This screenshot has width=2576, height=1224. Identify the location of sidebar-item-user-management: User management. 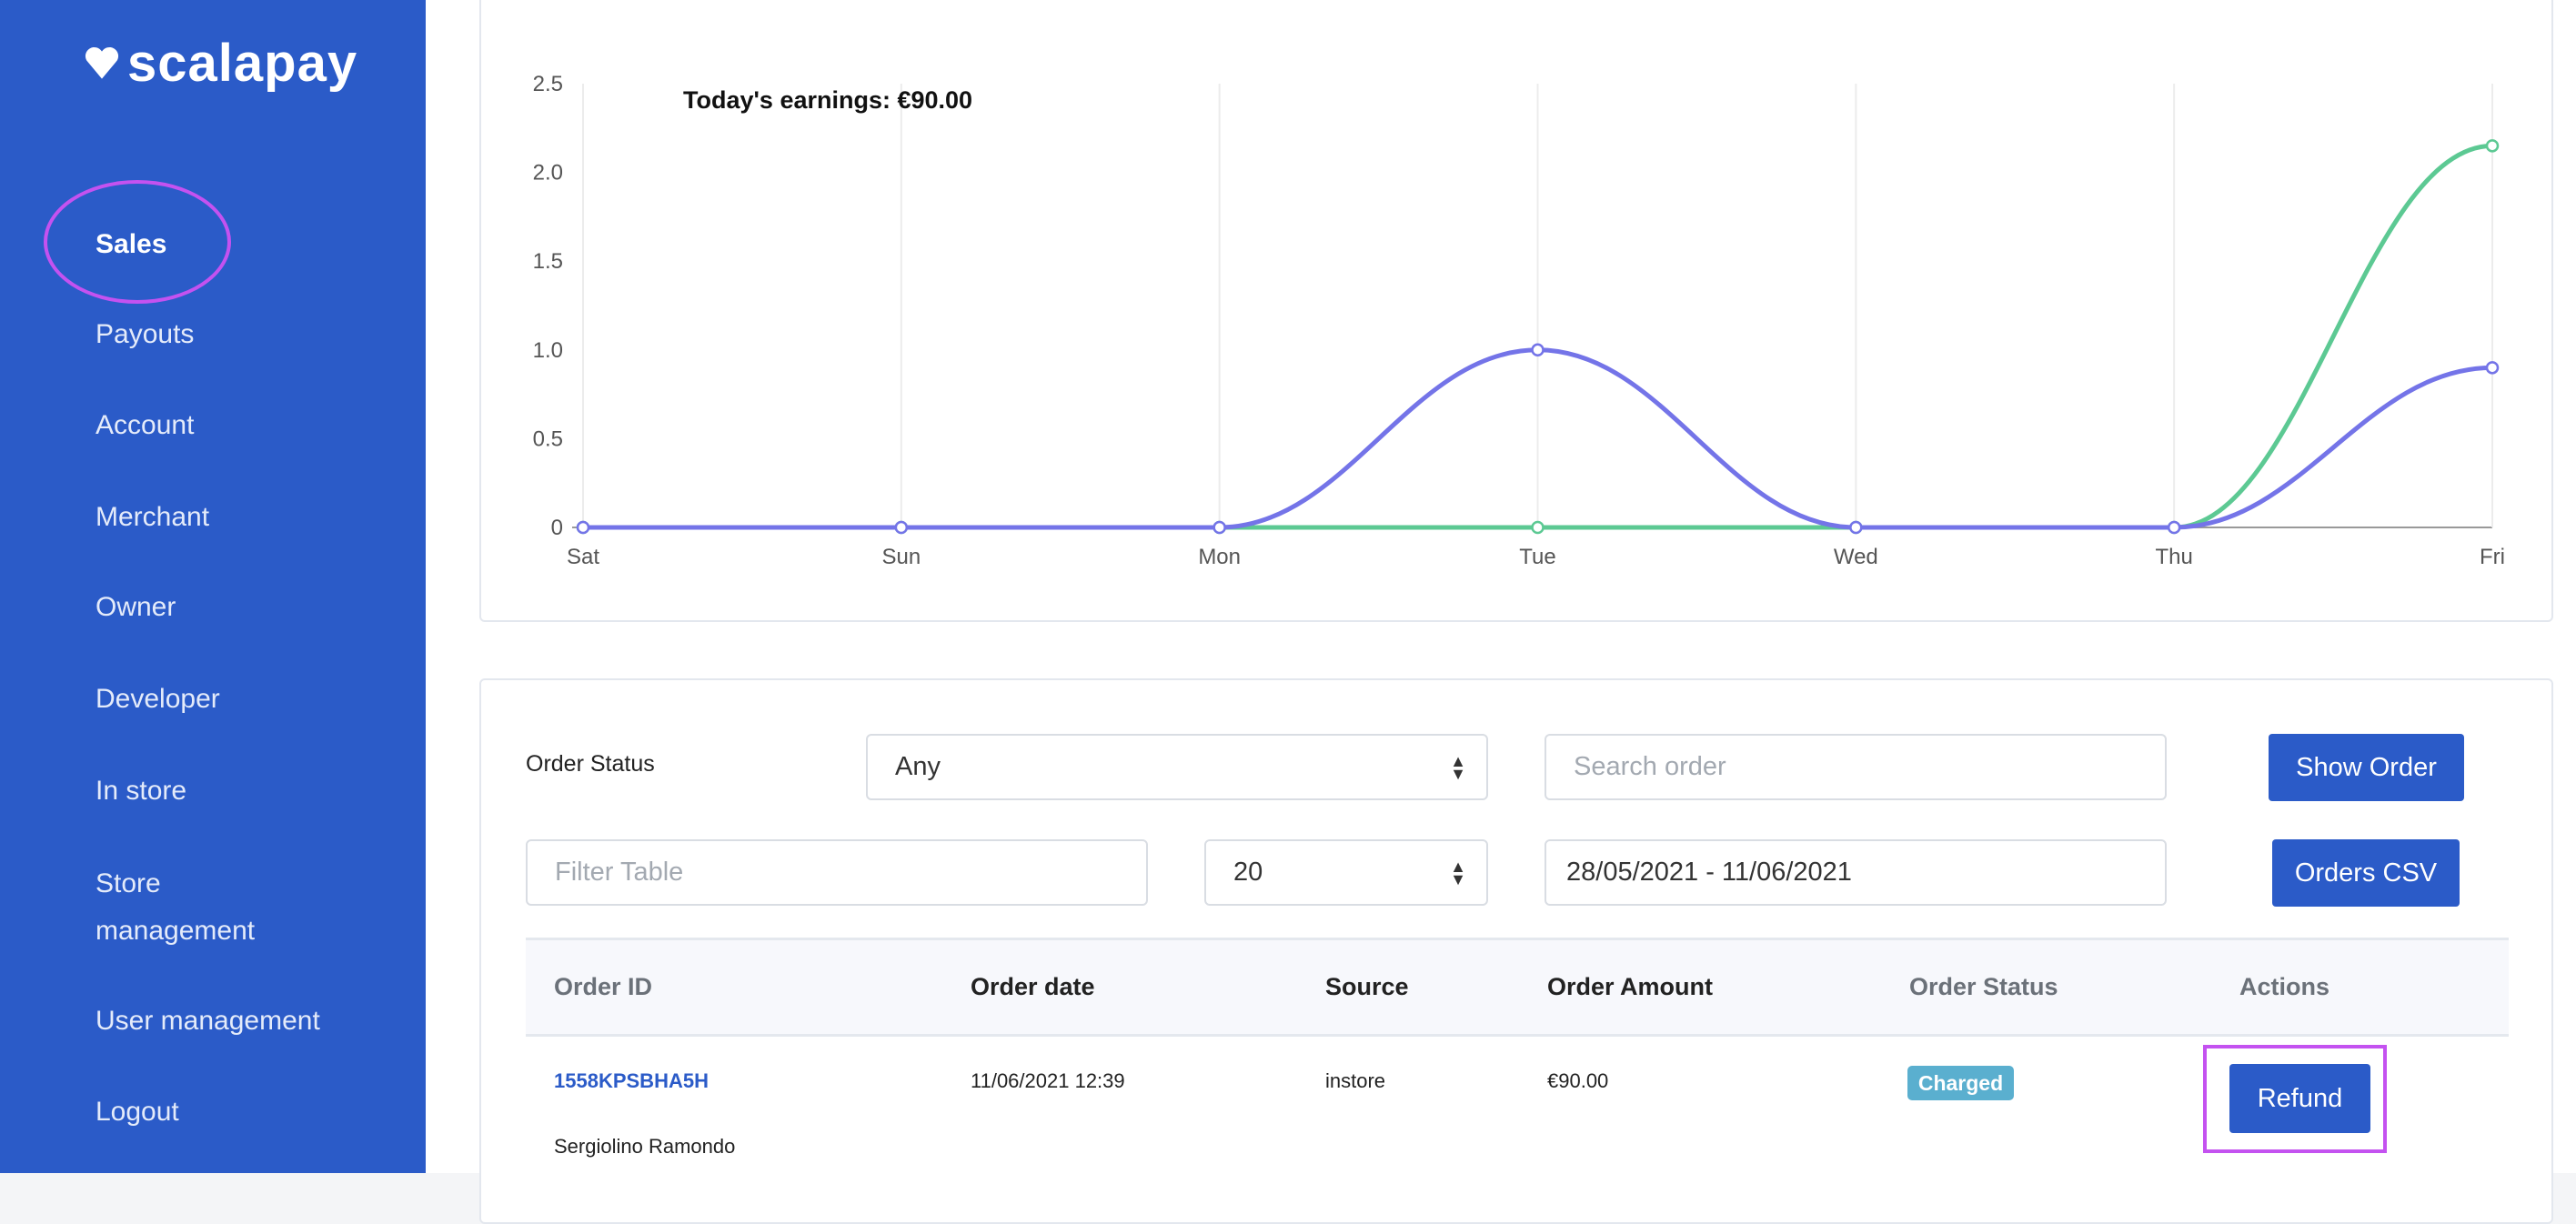
(208, 1021).